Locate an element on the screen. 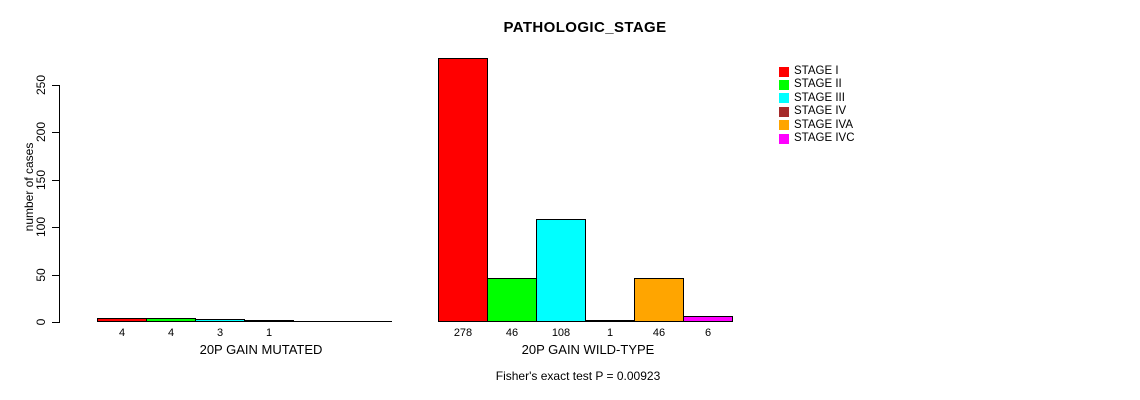  y-tick-label: 250 is located at coordinates (41, 85).